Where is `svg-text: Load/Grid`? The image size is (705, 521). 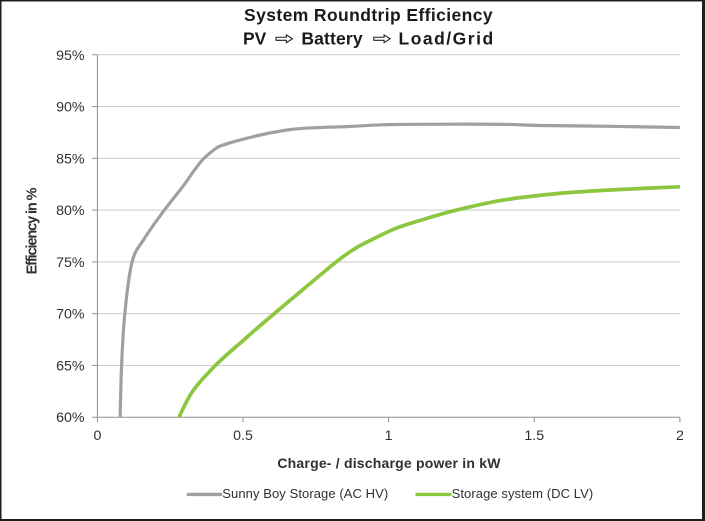
svg-text: Load/Grid is located at coordinates (447, 38).